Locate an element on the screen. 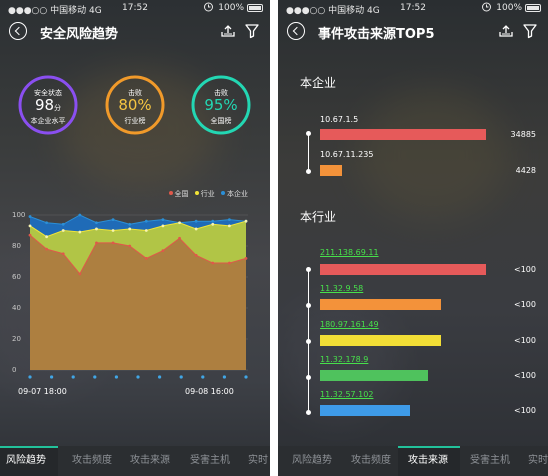 Image resolution: width=548 pixels, height=476 pixels. industry-value-5: <100 is located at coordinates (525, 410).